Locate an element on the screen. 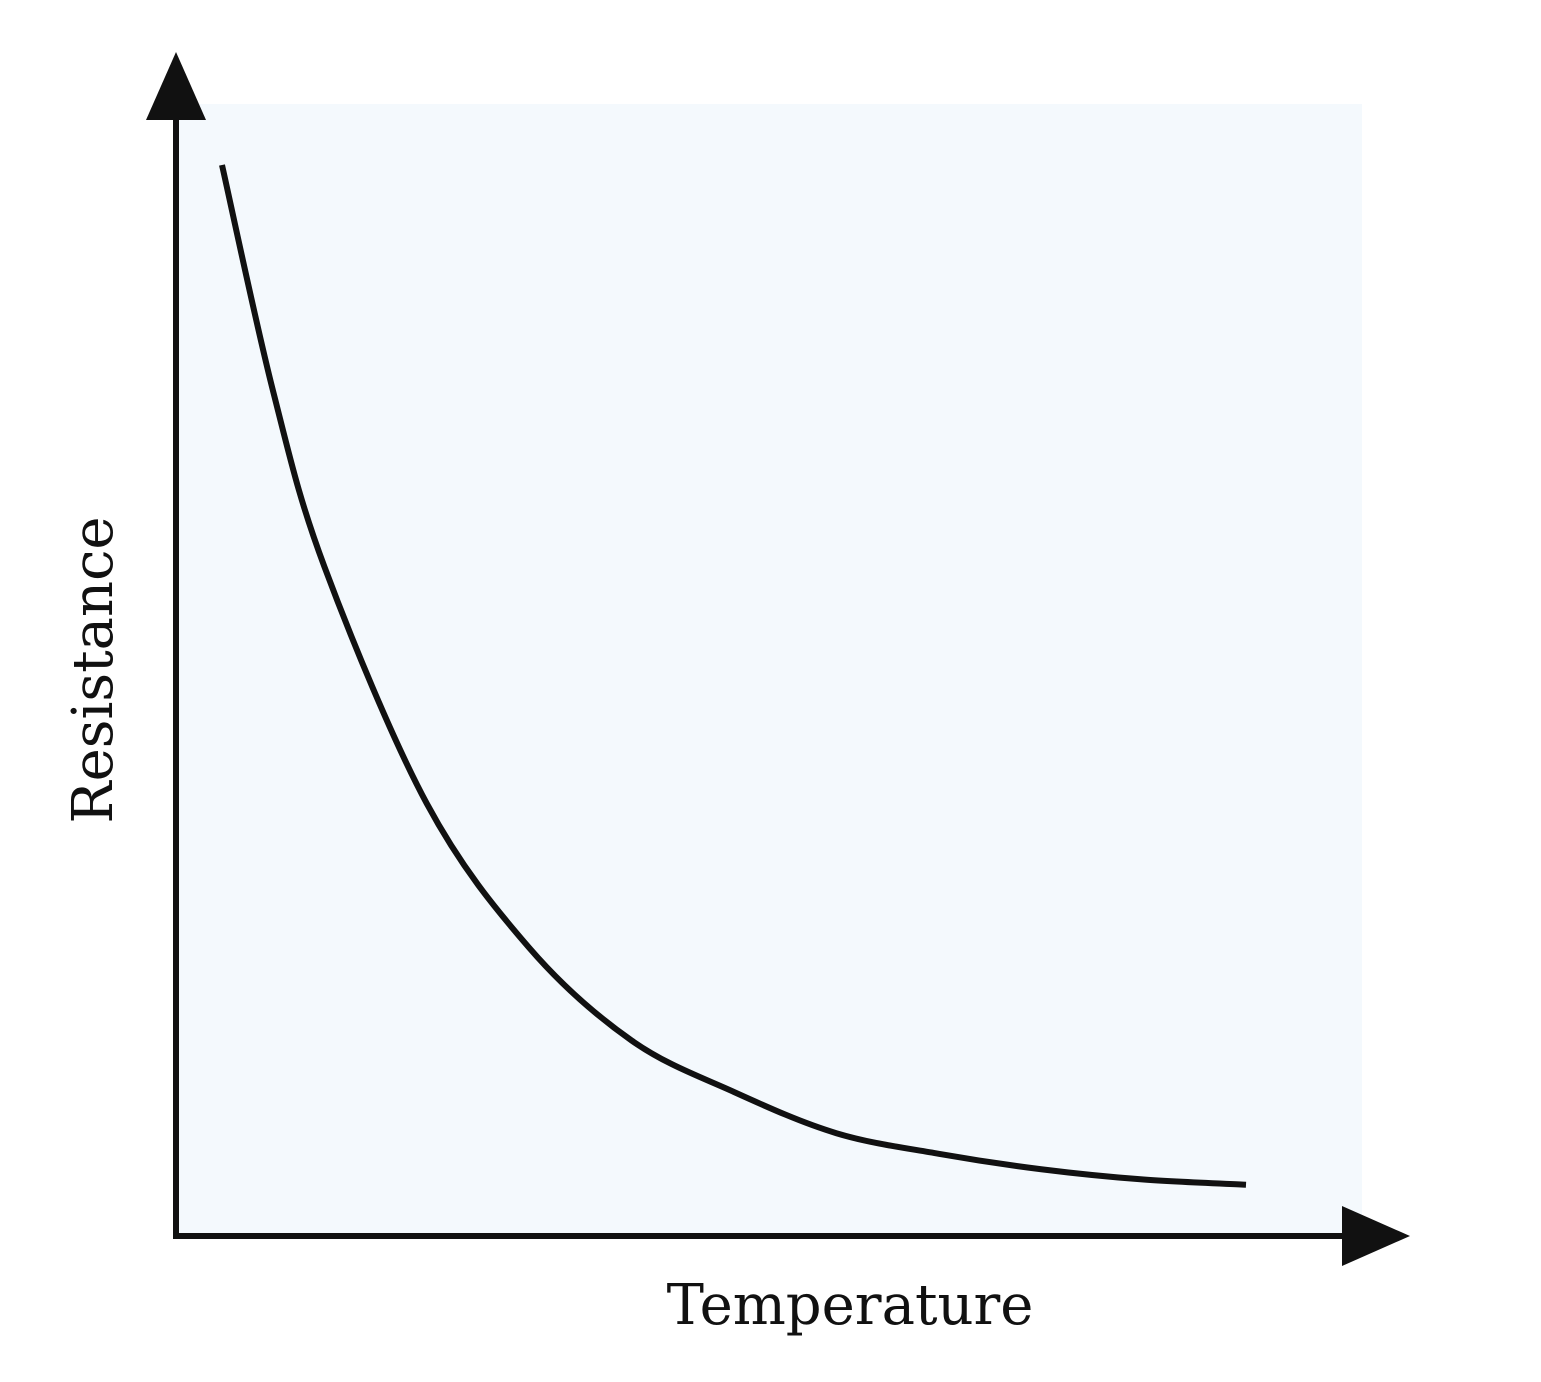  x-axis-arrow-icon is located at coordinates (1376, 1236).